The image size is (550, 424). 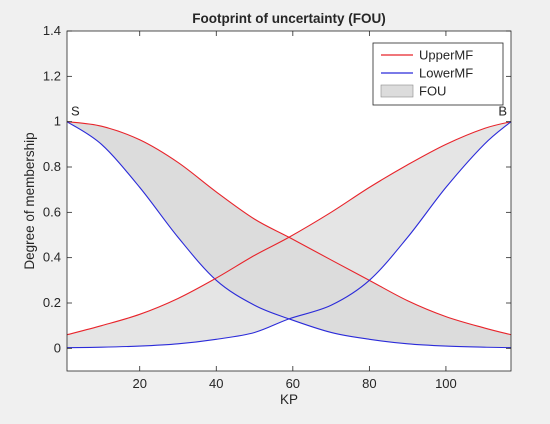 What do you see at coordinates (139, 383) in the screenshot?
I see `x-tick-label: 20` at bounding box center [139, 383].